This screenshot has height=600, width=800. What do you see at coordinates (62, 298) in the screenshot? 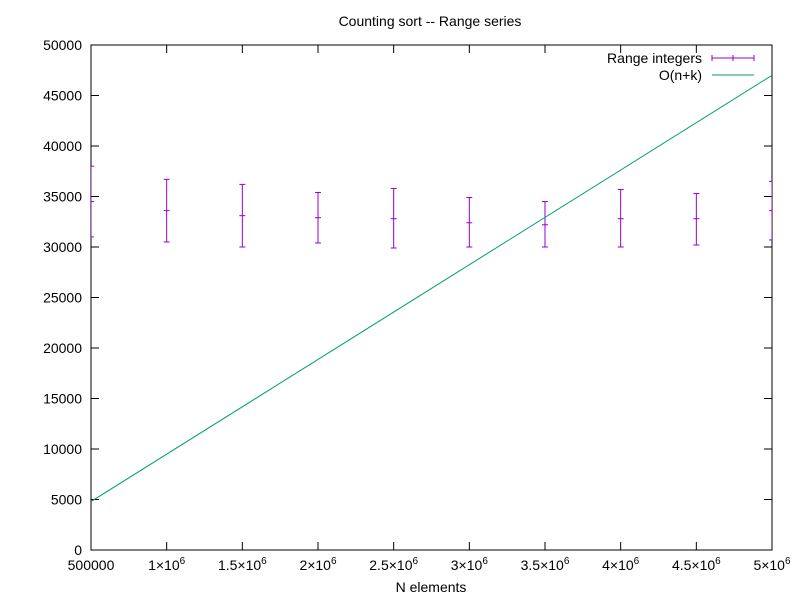
I see `y-tick-label: 25000` at bounding box center [62, 298].